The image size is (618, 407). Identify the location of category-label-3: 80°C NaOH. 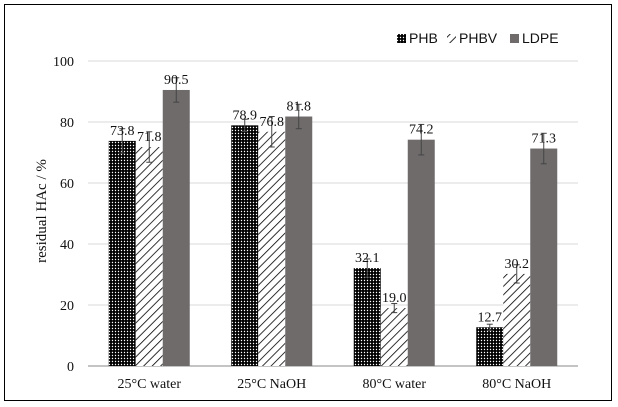
(516, 384).